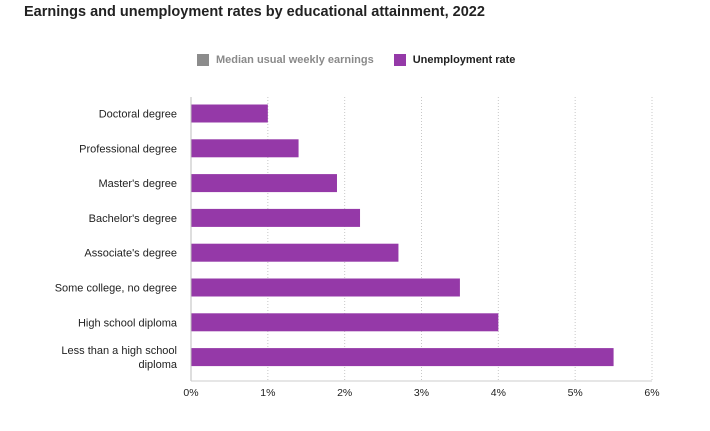 This screenshot has height=431, width=710. Describe the element at coordinates (498, 393) in the screenshot. I see `x-tick-label-4: 4%` at that location.